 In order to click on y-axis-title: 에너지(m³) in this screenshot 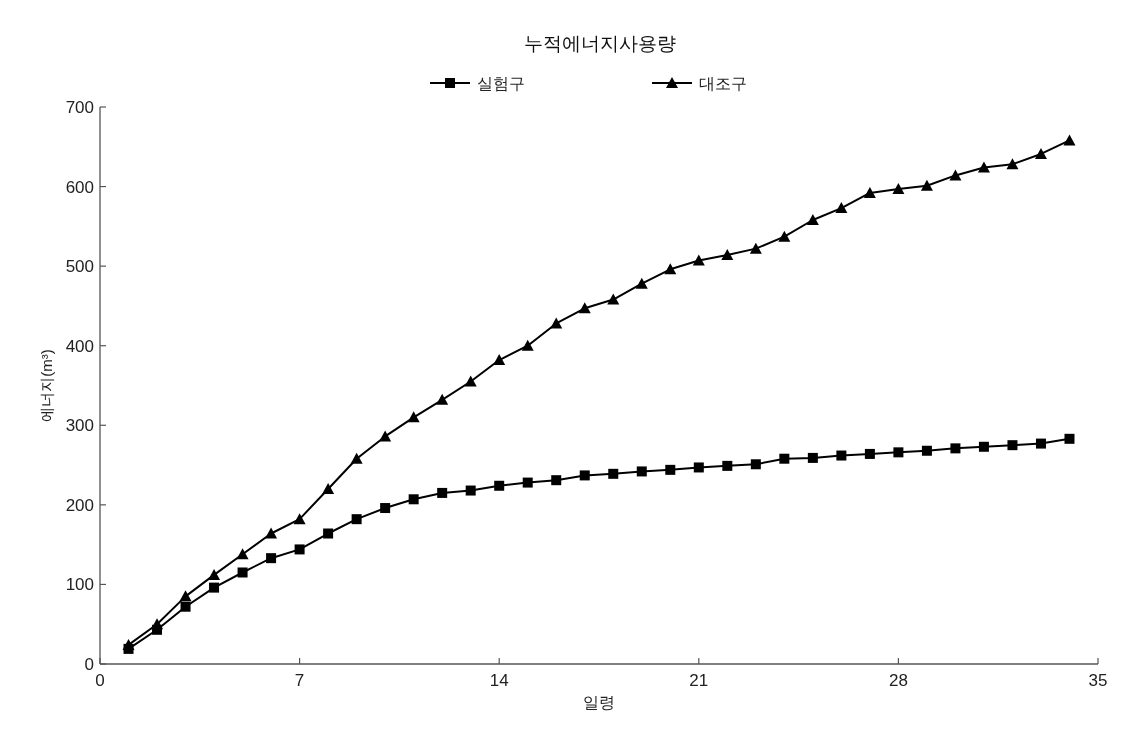, I will do `click(46, 385)`.